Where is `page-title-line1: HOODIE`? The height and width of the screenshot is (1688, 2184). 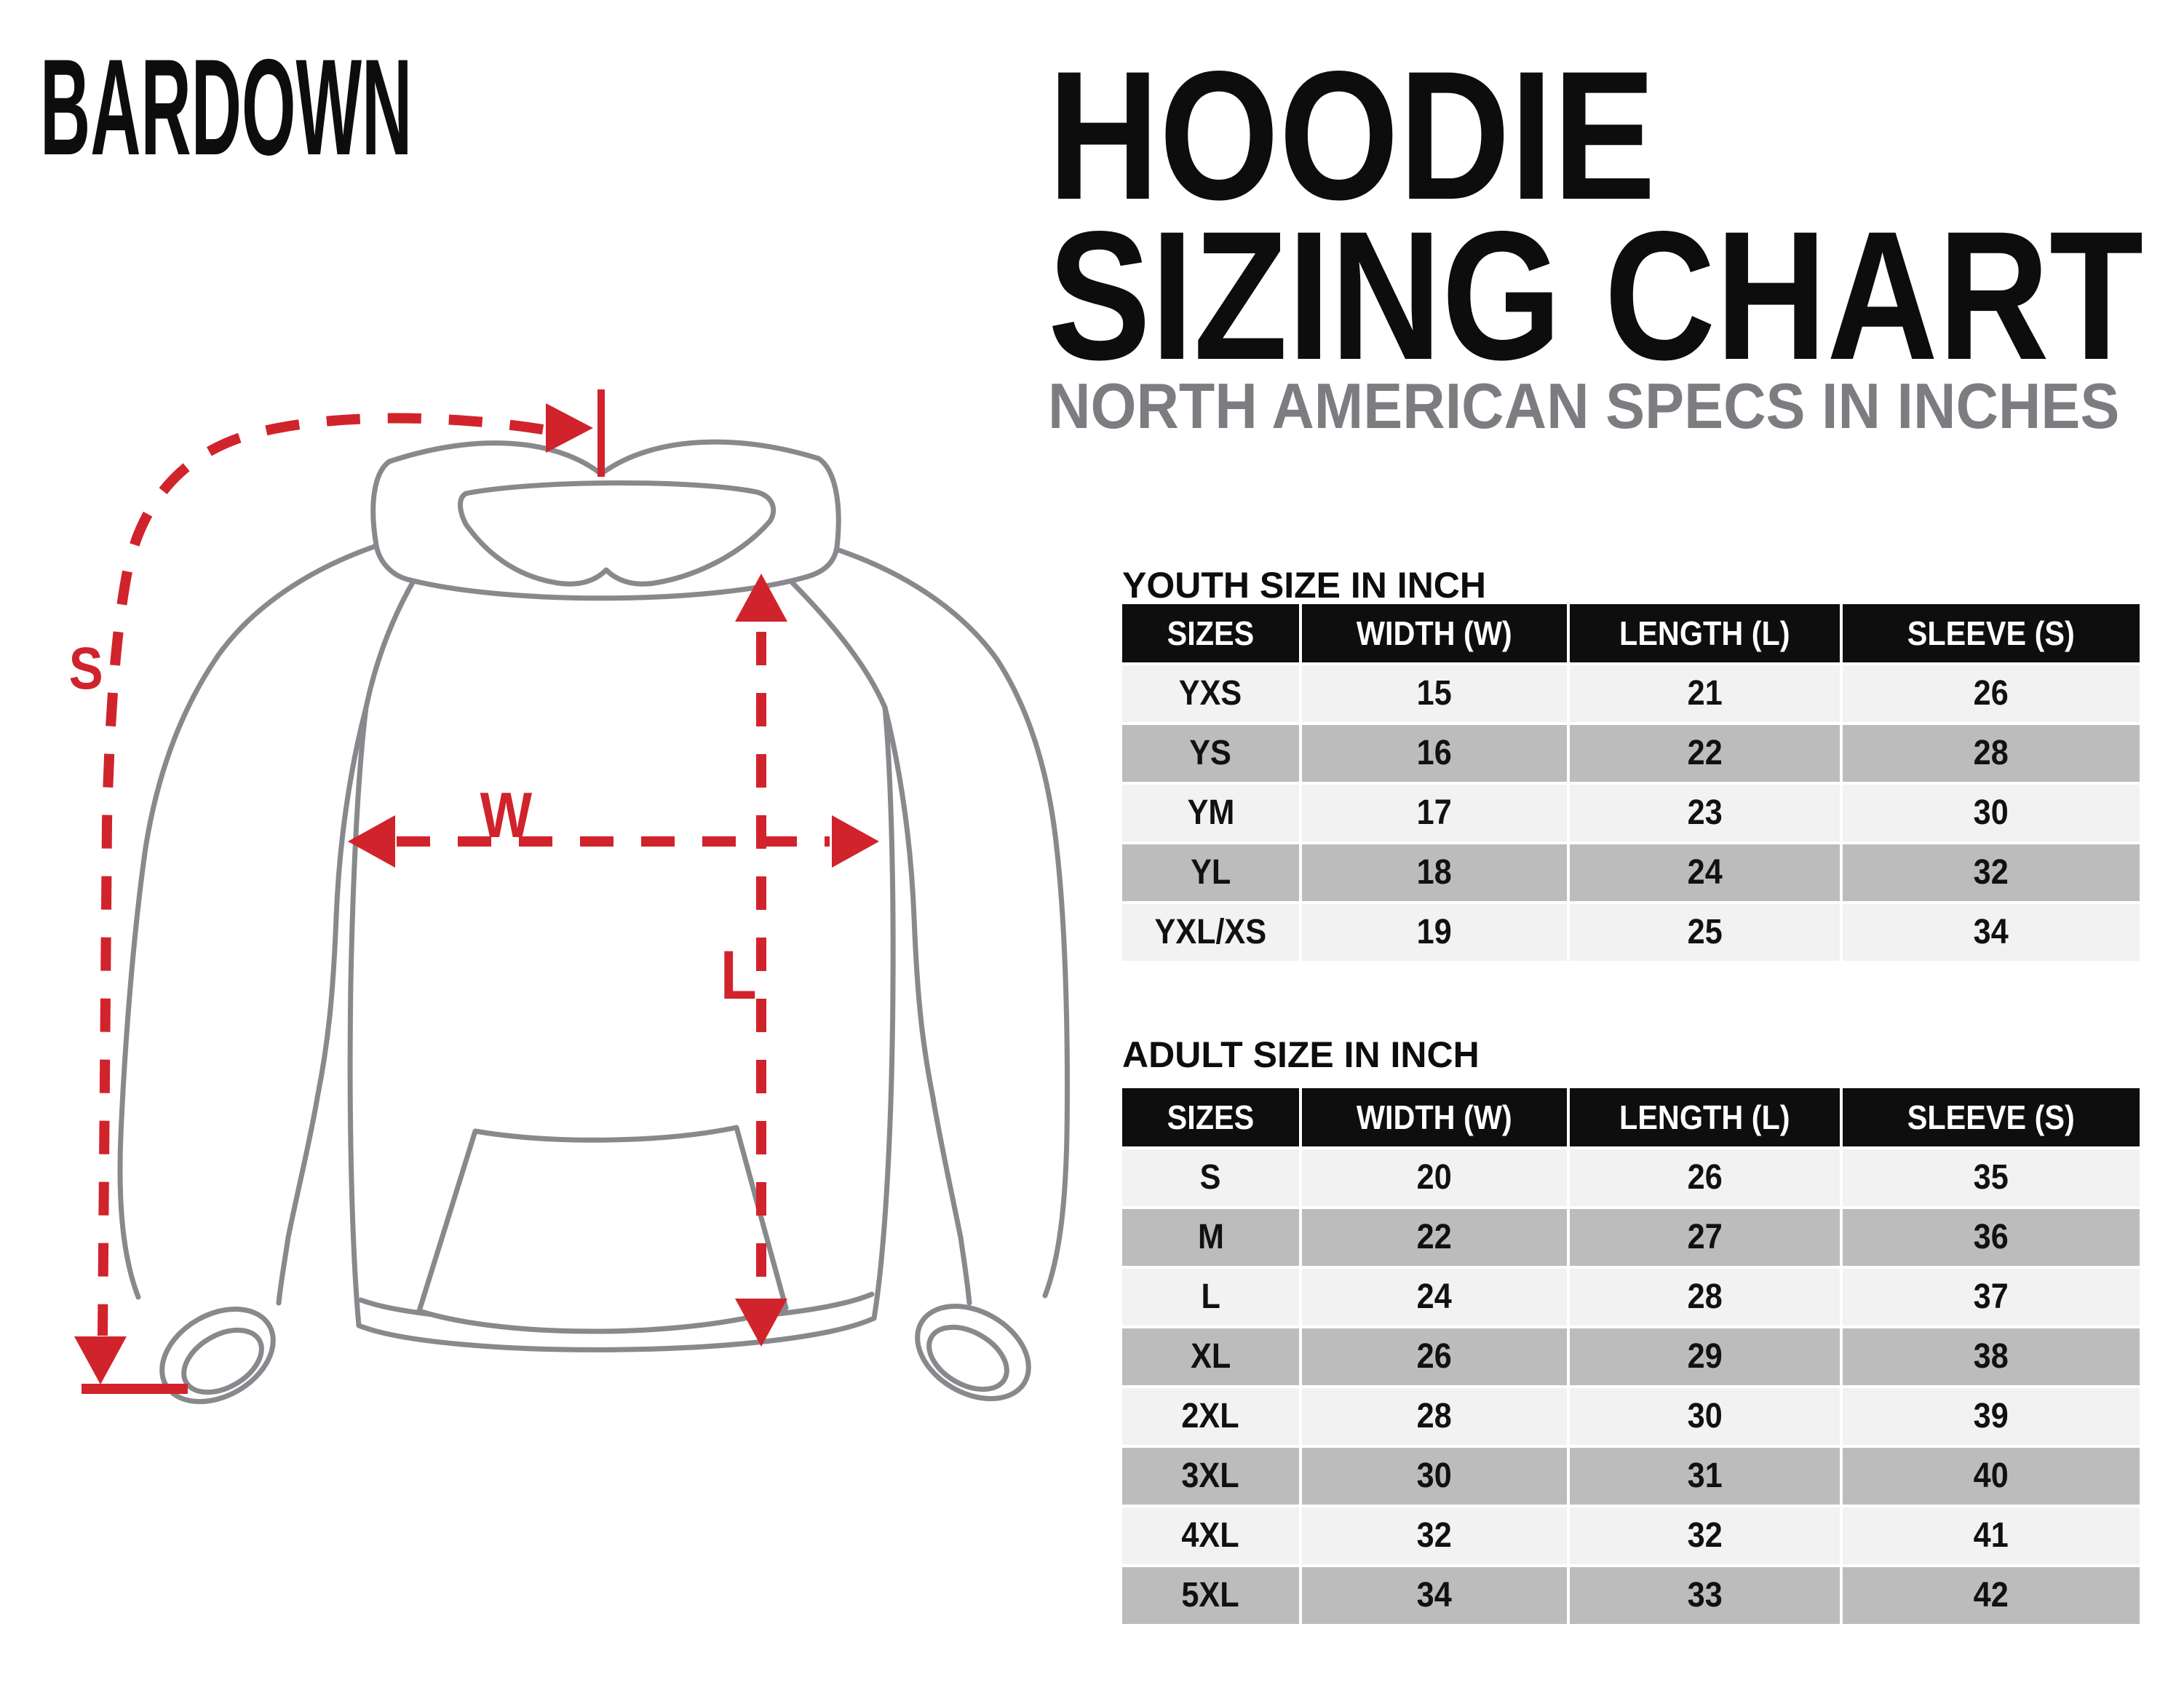
page-title-line1: HOODIE is located at coordinates (1352, 135).